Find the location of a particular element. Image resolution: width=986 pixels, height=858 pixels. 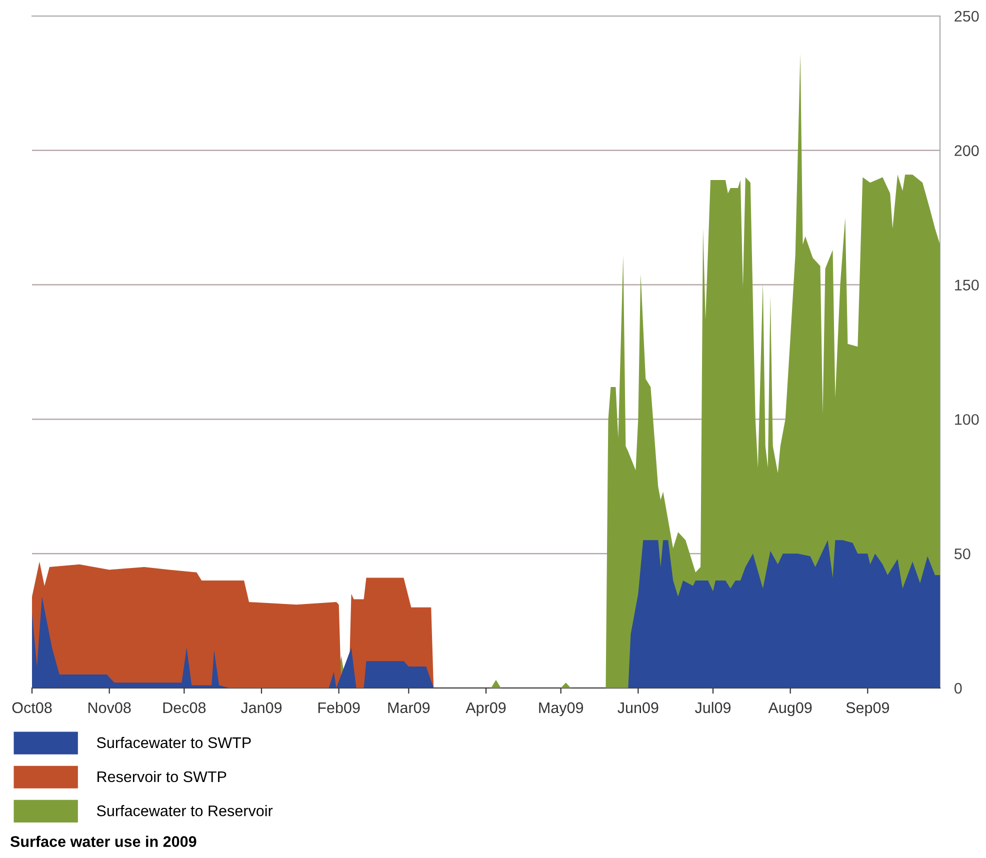

x-tick-label: May09 is located at coordinates (561, 709).